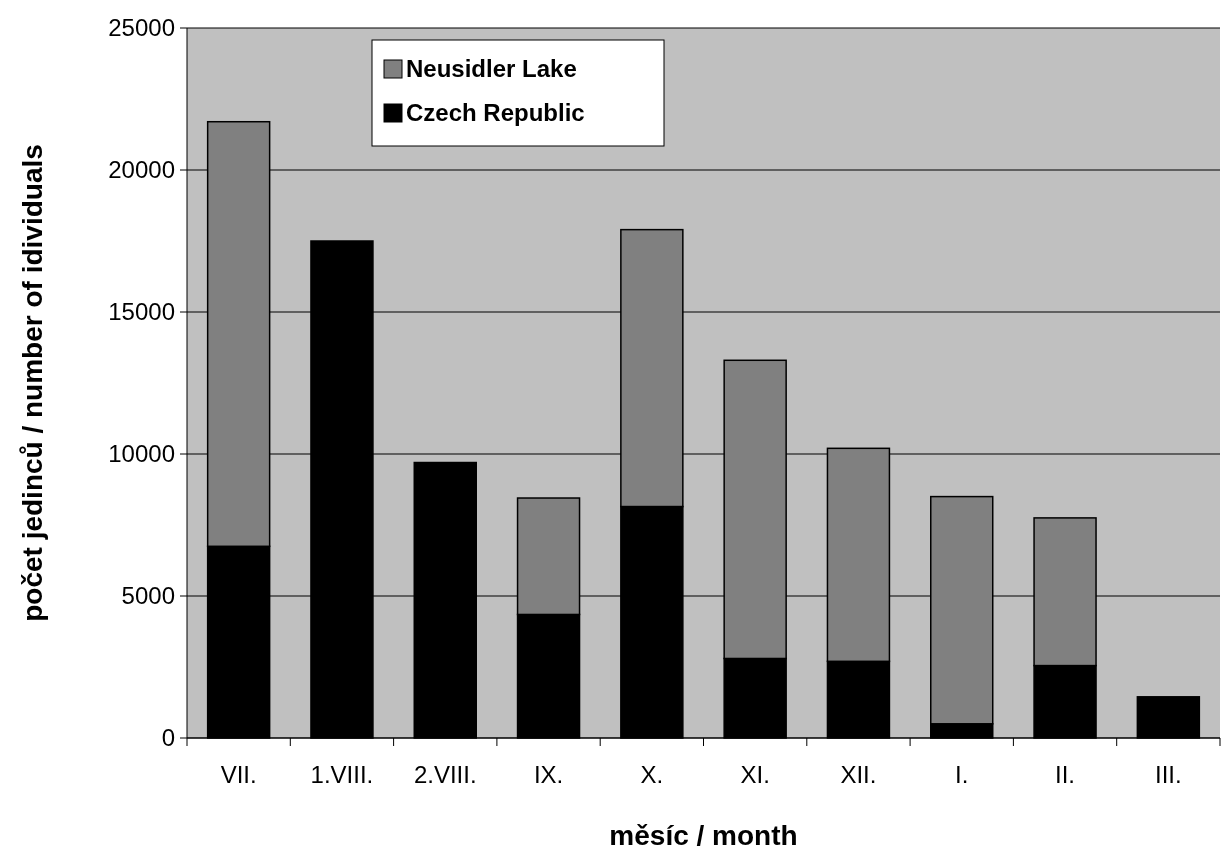 The height and width of the screenshot is (860, 1223). I want to click on x-tick-label: XII., so click(858, 774).